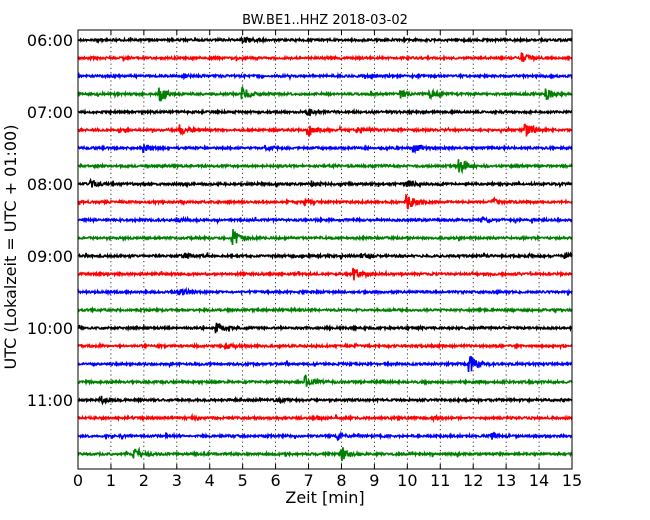 The width and height of the screenshot is (650, 520). Describe the element at coordinates (407, 480) in the screenshot. I see `x-tick-label: 10` at that location.